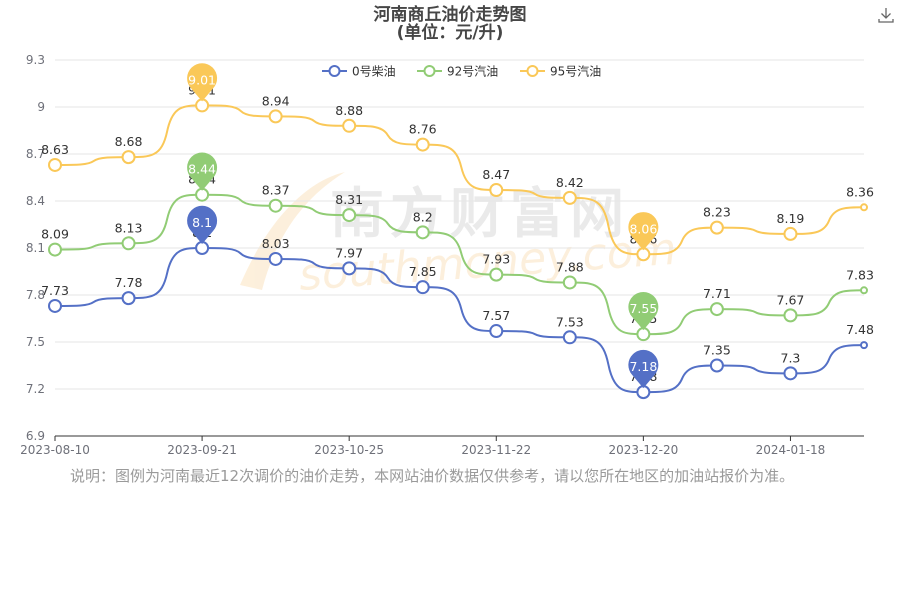  What do you see at coordinates (359, 72) in the screenshot?
I see `legend-item-0: 0号柴油` at bounding box center [359, 72].